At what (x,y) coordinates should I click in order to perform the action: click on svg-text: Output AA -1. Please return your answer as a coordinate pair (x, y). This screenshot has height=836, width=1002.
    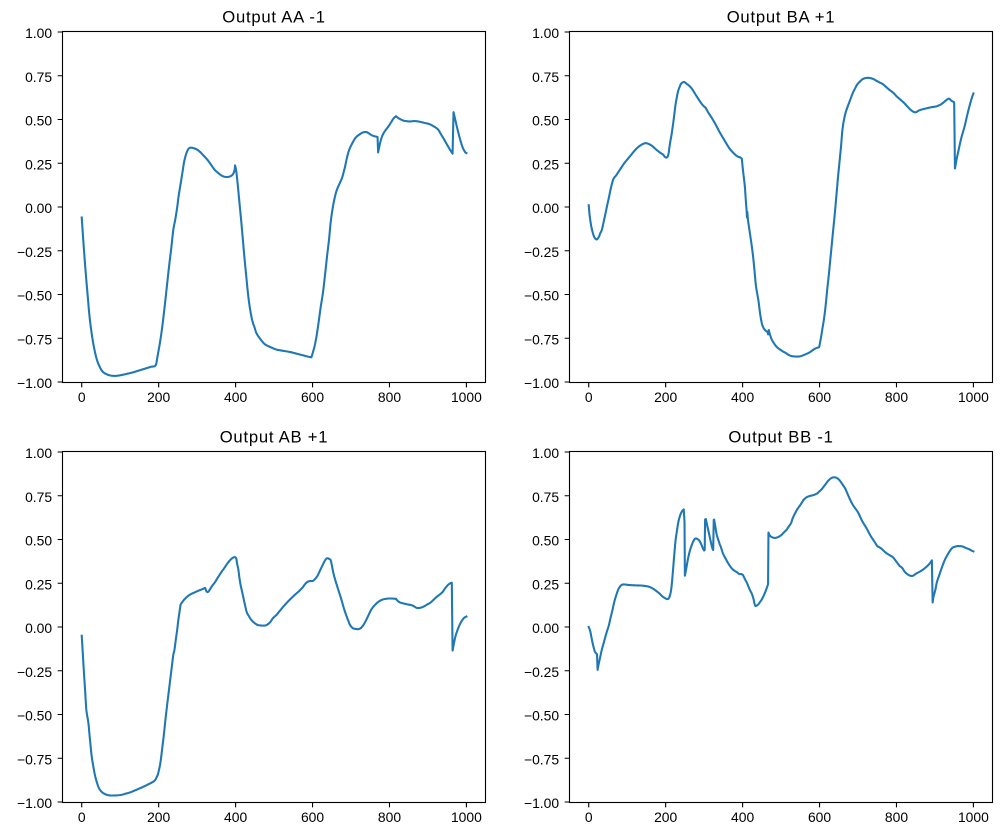
    Looking at the image, I should click on (273, 16).